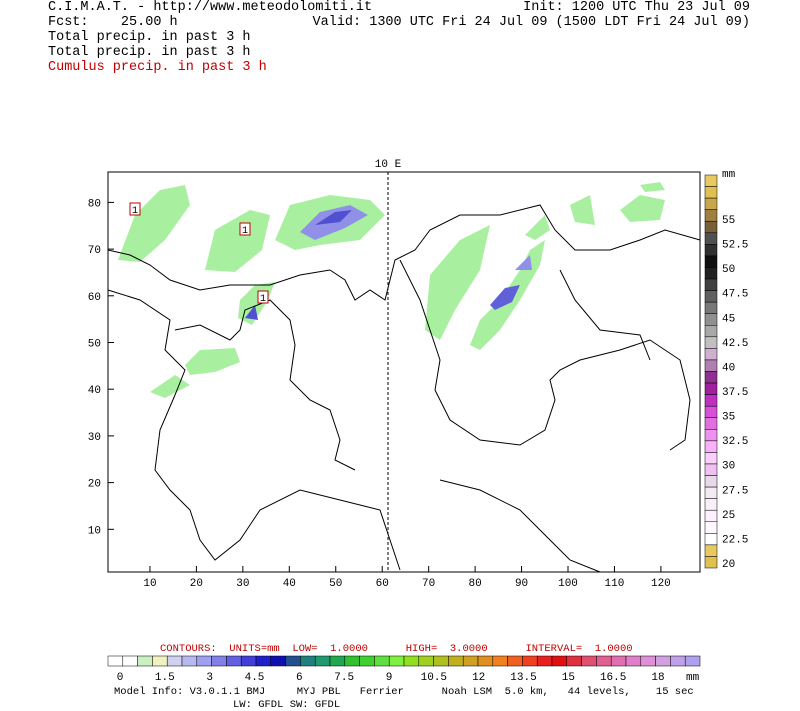 Image resolution: width=800 pixels, height=711 pixels. I want to click on colorbar-label: 40, so click(728, 368).